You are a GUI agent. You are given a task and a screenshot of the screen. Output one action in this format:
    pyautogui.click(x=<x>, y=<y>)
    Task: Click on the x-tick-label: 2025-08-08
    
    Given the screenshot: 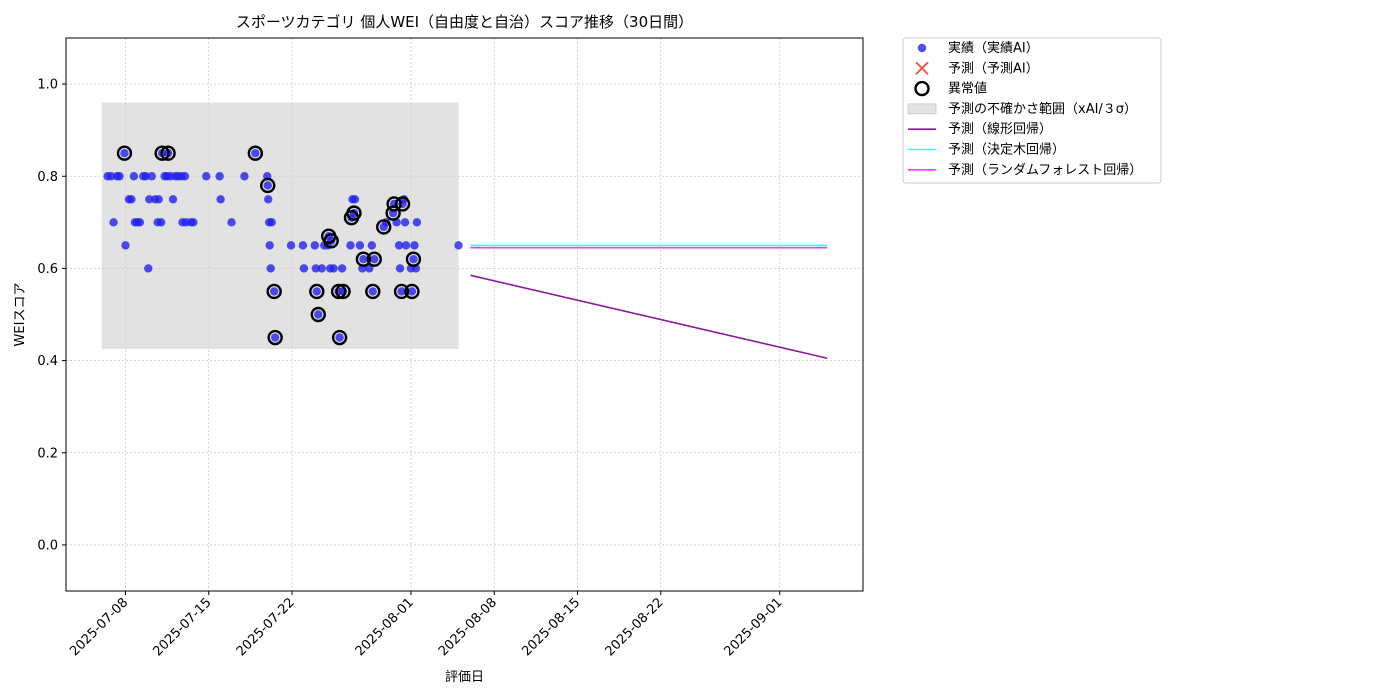 What is the action you would take?
    pyautogui.click(x=468, y=627)
    